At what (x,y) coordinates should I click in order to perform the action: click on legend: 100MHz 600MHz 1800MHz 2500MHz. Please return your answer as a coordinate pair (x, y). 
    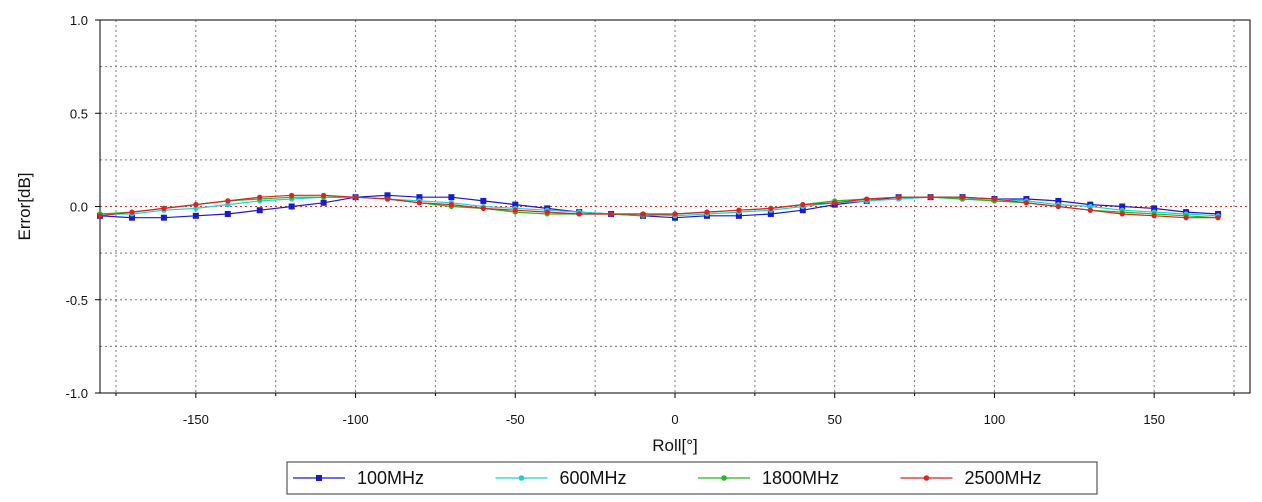
    Looking at the image, I should click on (692, 478).